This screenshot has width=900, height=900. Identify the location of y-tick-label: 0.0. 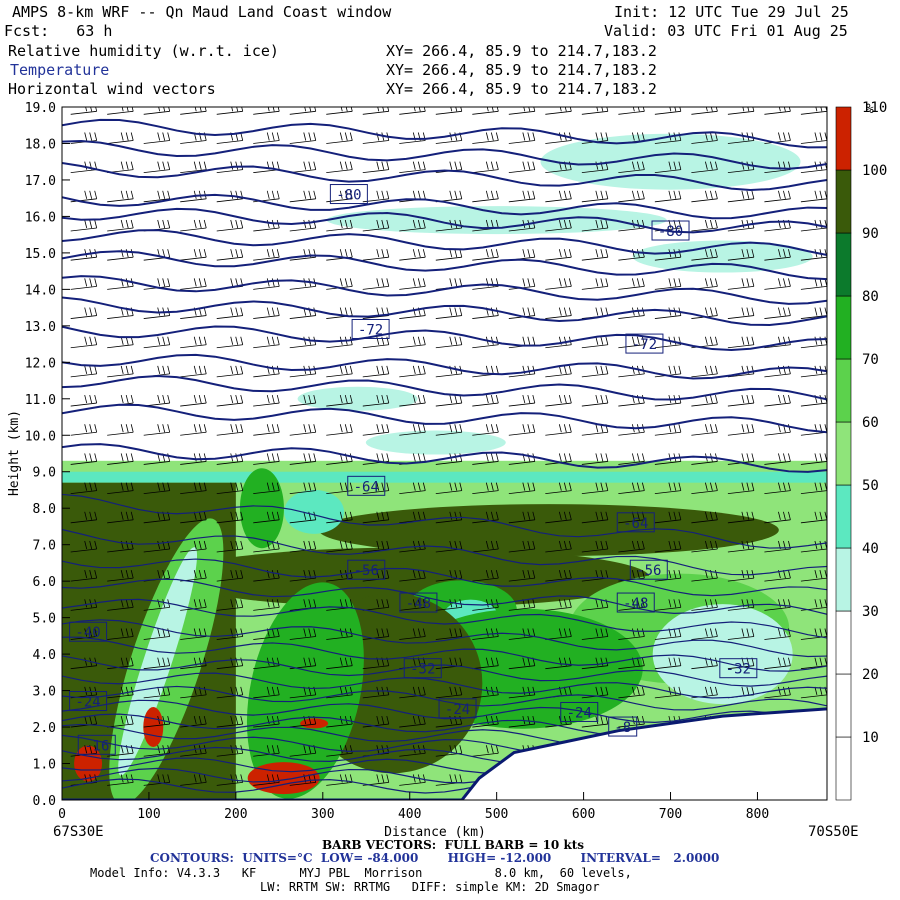
(44, 801).